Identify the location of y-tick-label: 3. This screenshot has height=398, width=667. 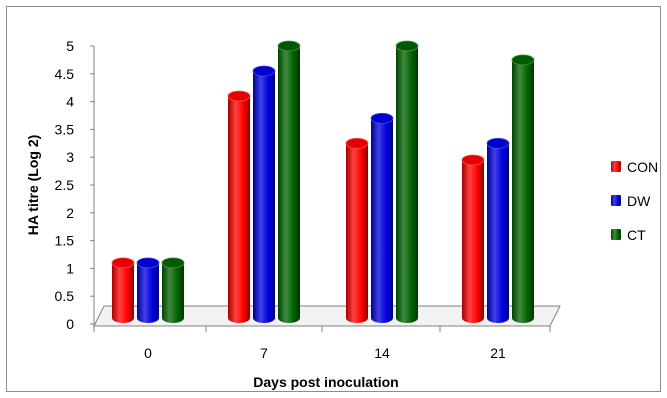
(70, 157).